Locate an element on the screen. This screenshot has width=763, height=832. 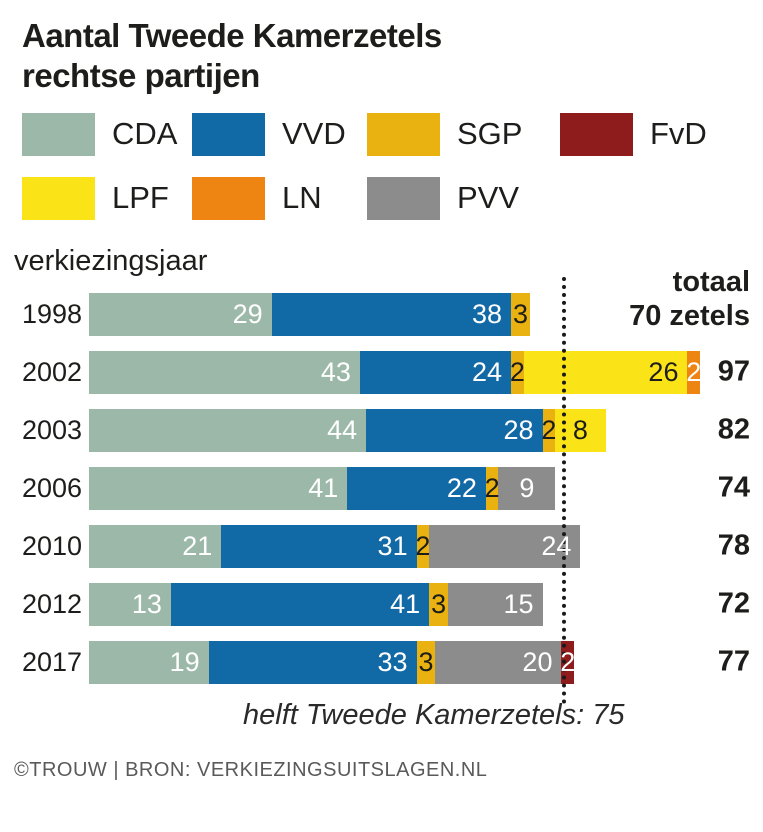
segment-value: 13 is located at coordinates (146, 603).